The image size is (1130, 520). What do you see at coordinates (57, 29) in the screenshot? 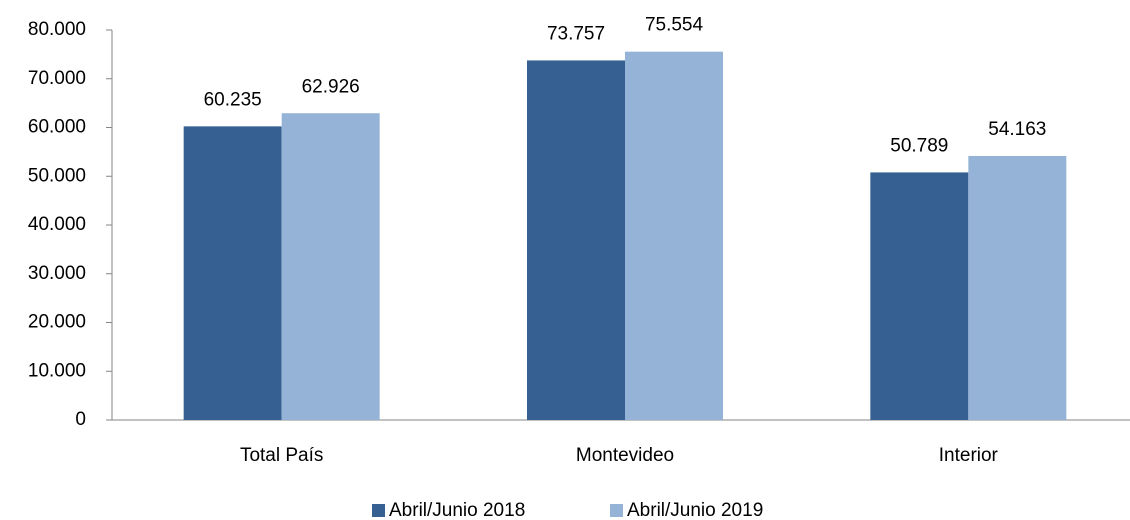
I see `y-tick-label: 80.000` at bounding box center [57, 29].